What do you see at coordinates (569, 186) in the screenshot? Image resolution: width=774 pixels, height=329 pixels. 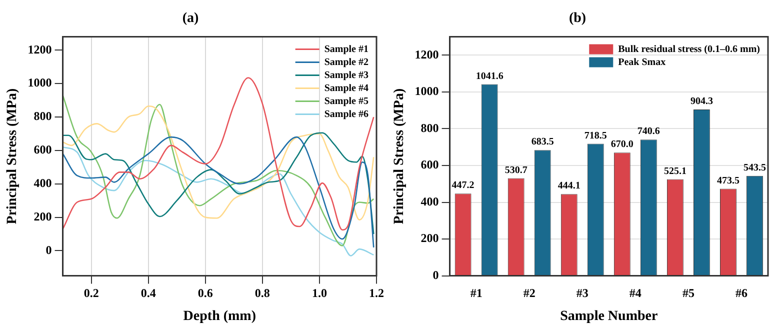 I see `data-label: 444.1` at bounding box center [569, 186].